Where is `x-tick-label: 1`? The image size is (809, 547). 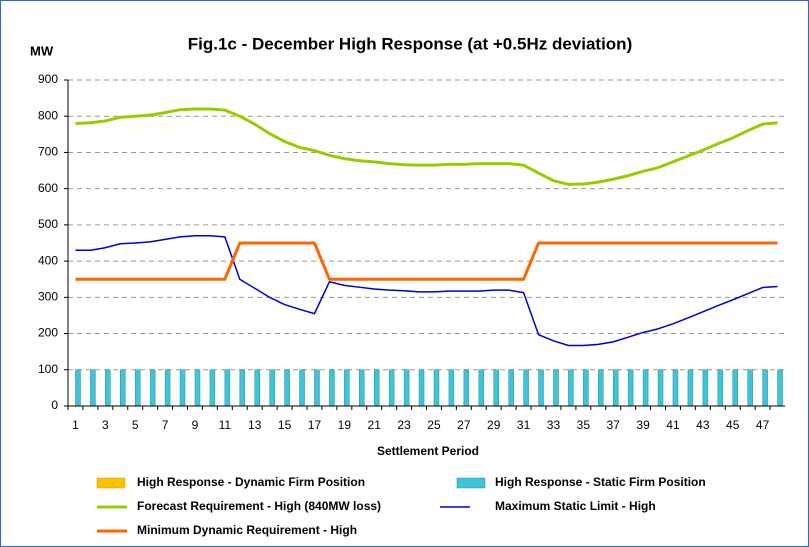
x-tick-label: 1 is located at coordinates (75, 425).